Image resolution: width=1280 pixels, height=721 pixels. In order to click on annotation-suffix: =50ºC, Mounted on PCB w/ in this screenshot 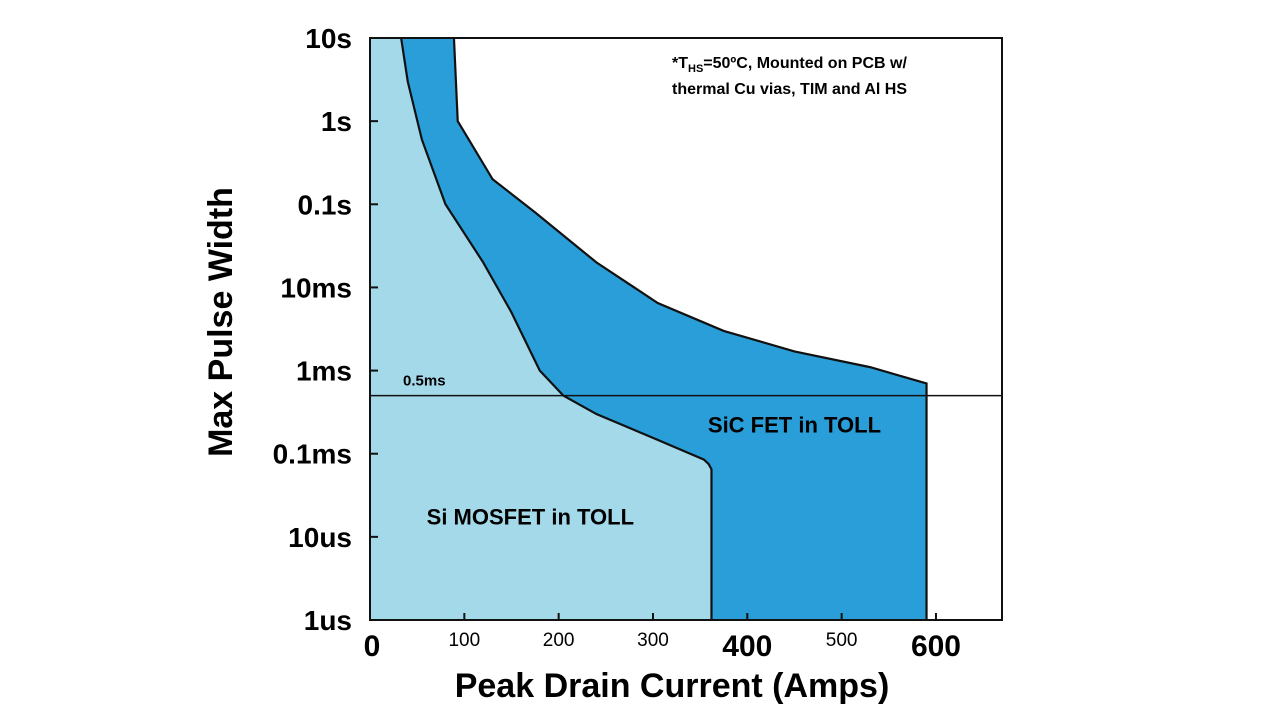, I will do `click(805, 63)`.